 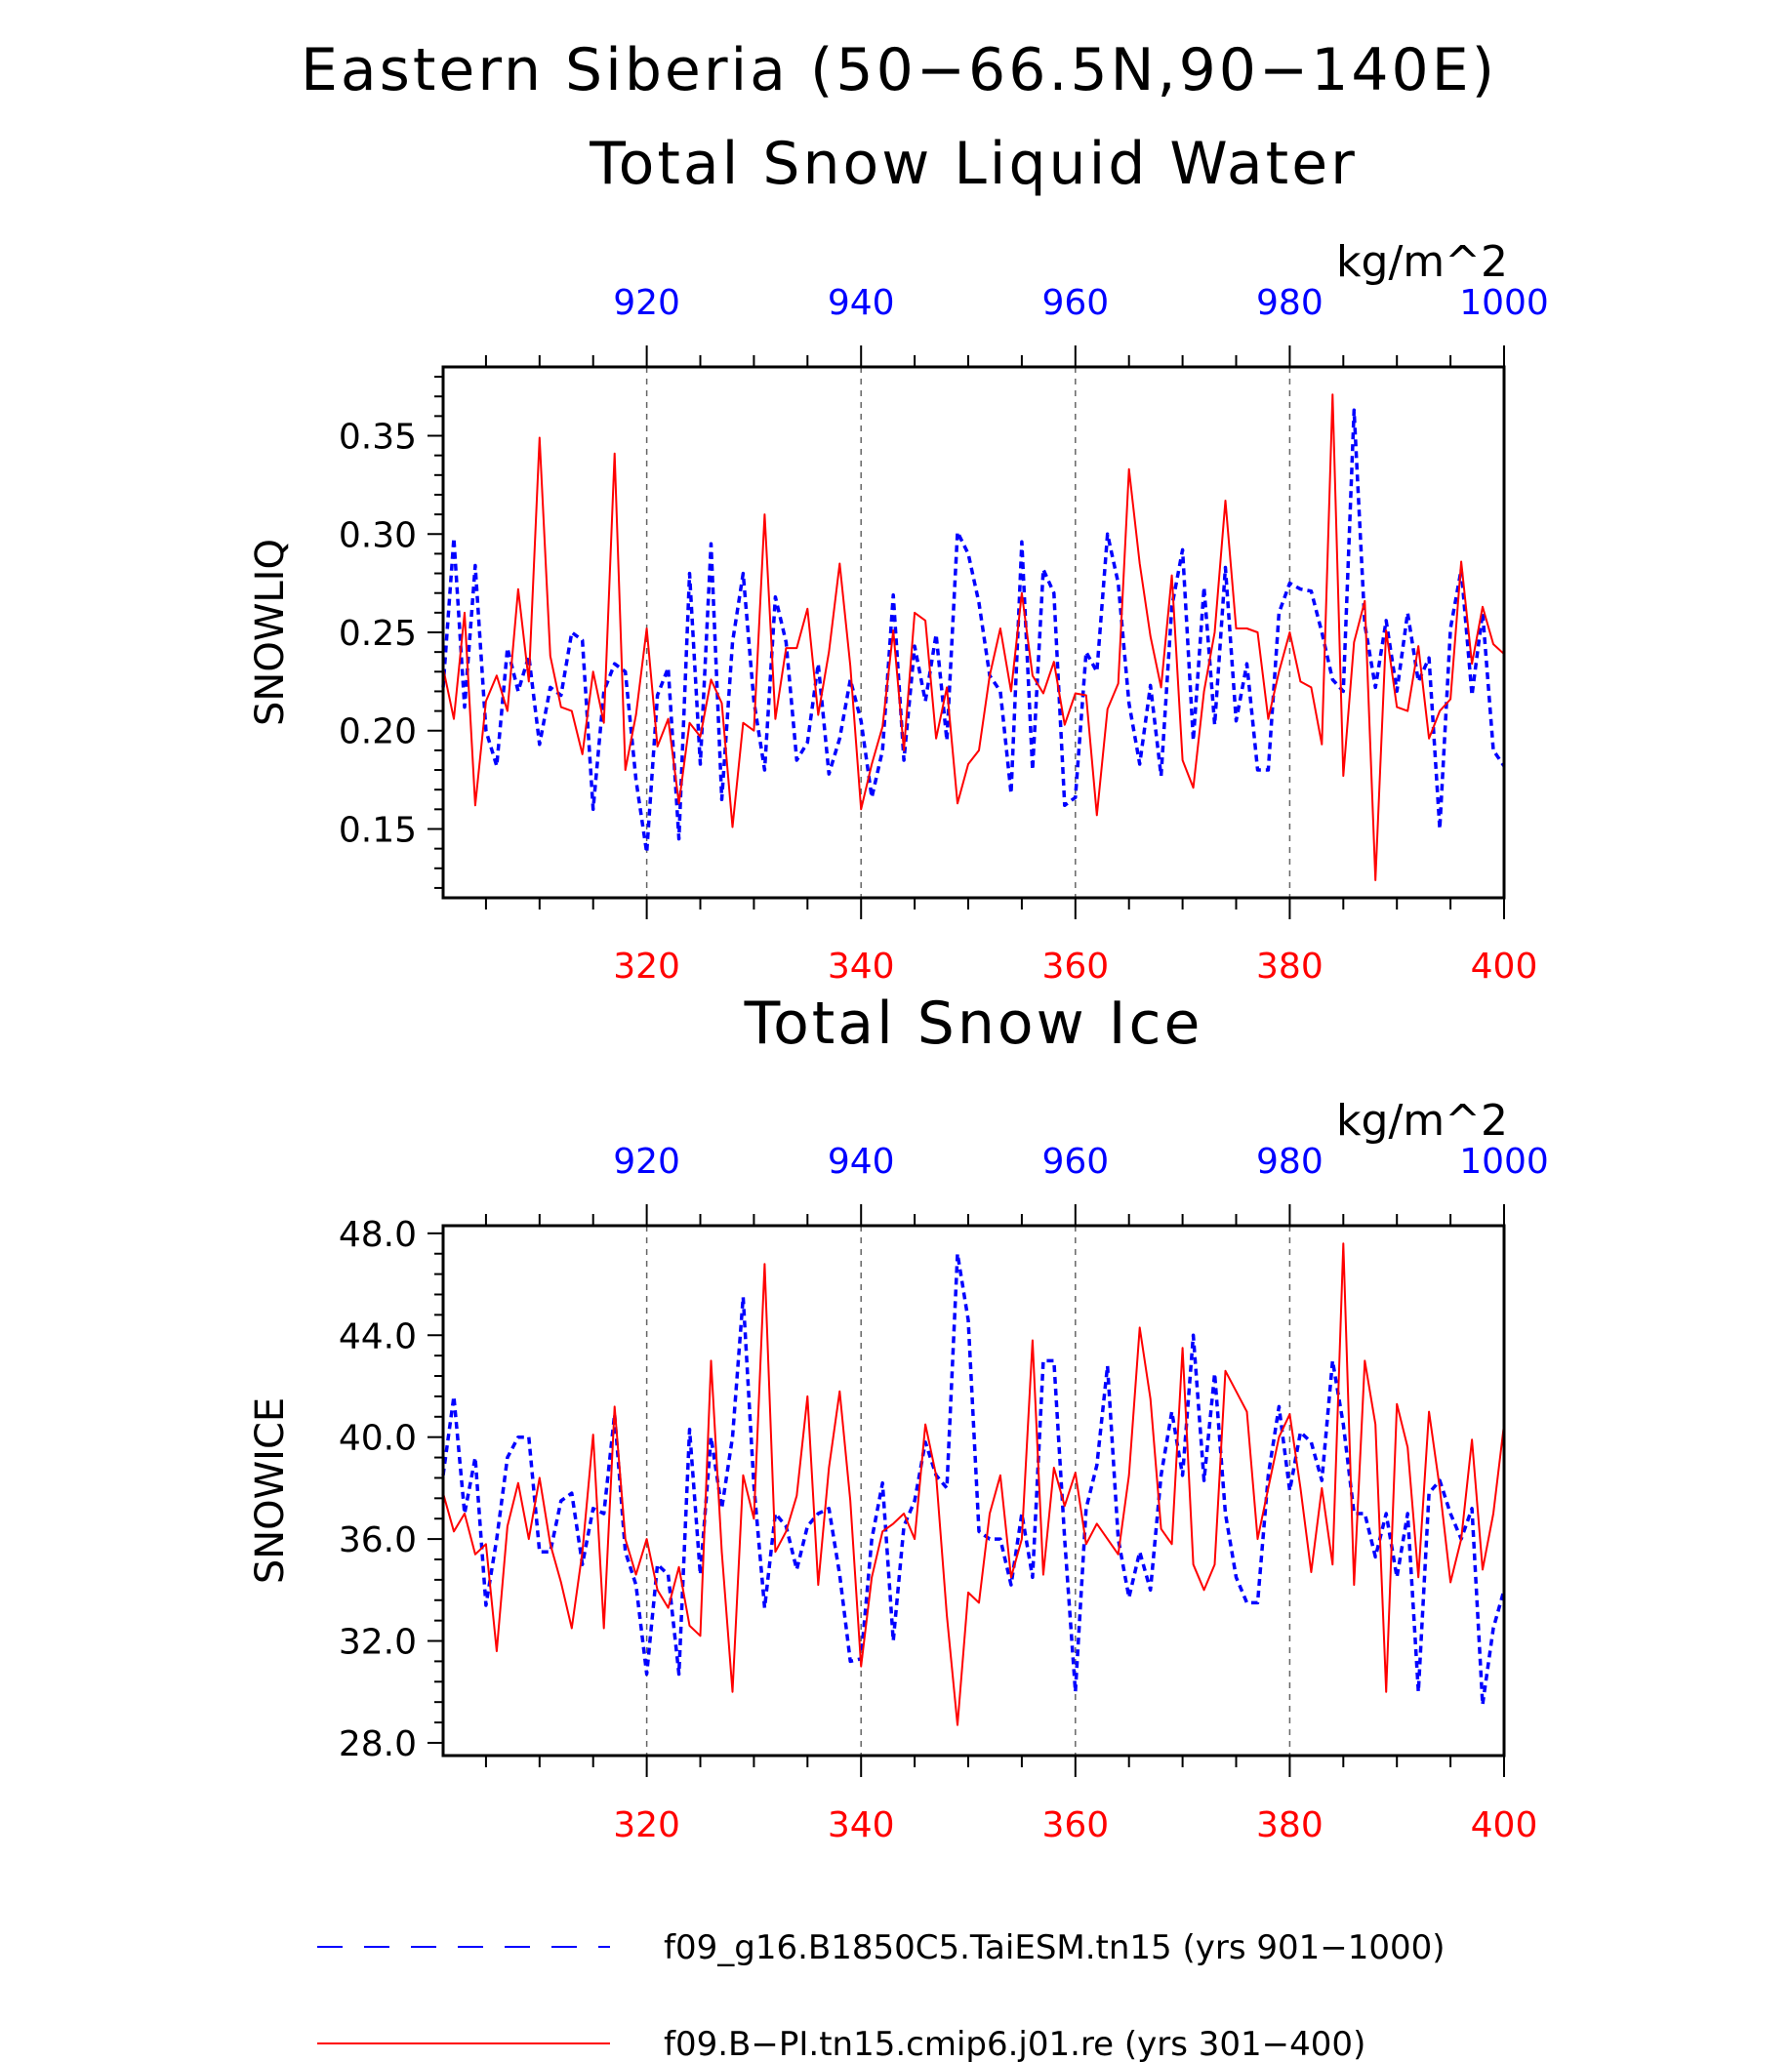 What do you see at coordinates (1290, 303) in the screenshot?
I see `snowliq-xtick-label-top: 980` at bounding box center [1290, 303].